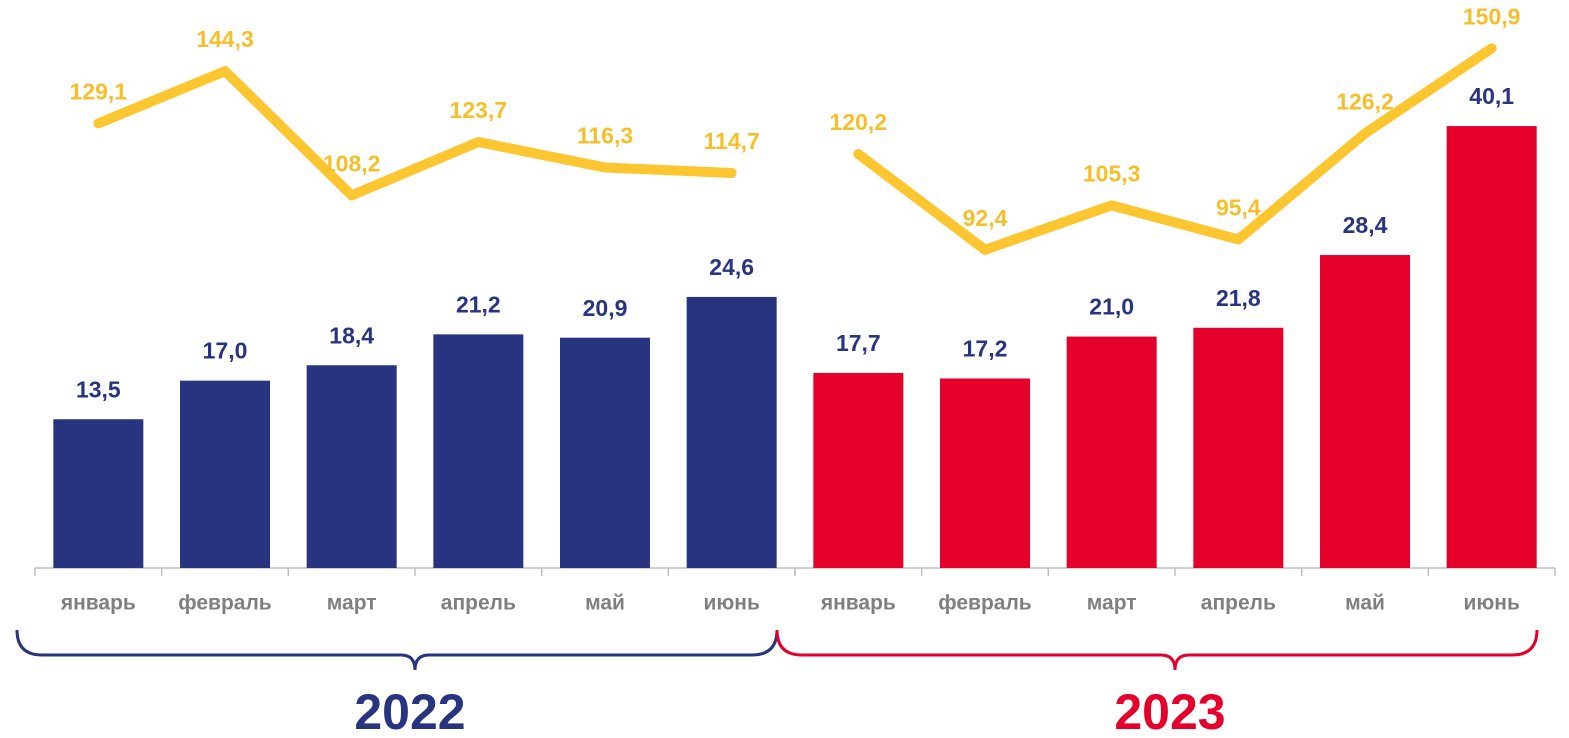 This screenshot has height=738, width=1569. What do you see at coordinates (1238, 208) in the screenshot?
I see `line-value-label: 95,4` at bounding box center [1238, 208].